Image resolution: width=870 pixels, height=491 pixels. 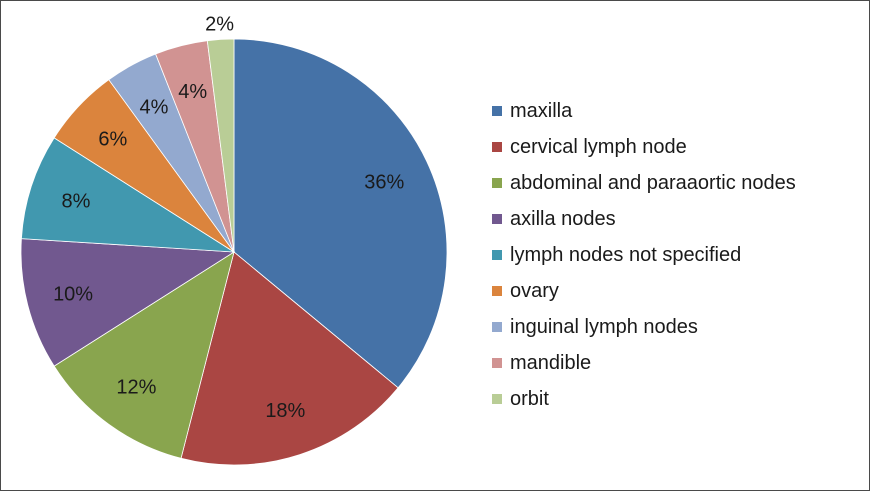 I want to click on slice-label-7: 4%, so click(x=154, y=107).